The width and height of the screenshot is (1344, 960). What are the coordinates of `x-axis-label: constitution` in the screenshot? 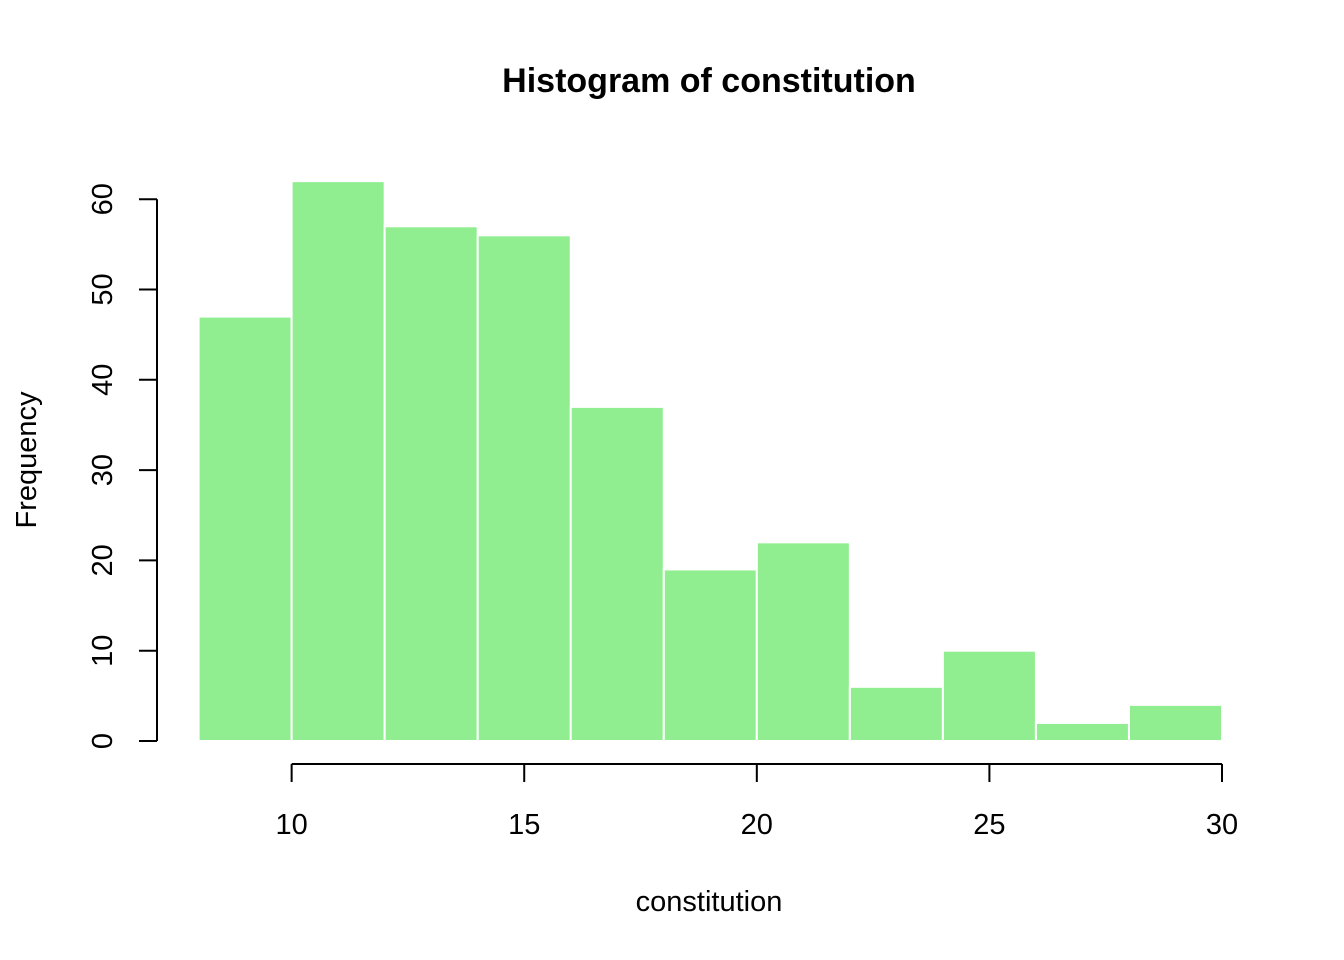 It's located at (709, 902).